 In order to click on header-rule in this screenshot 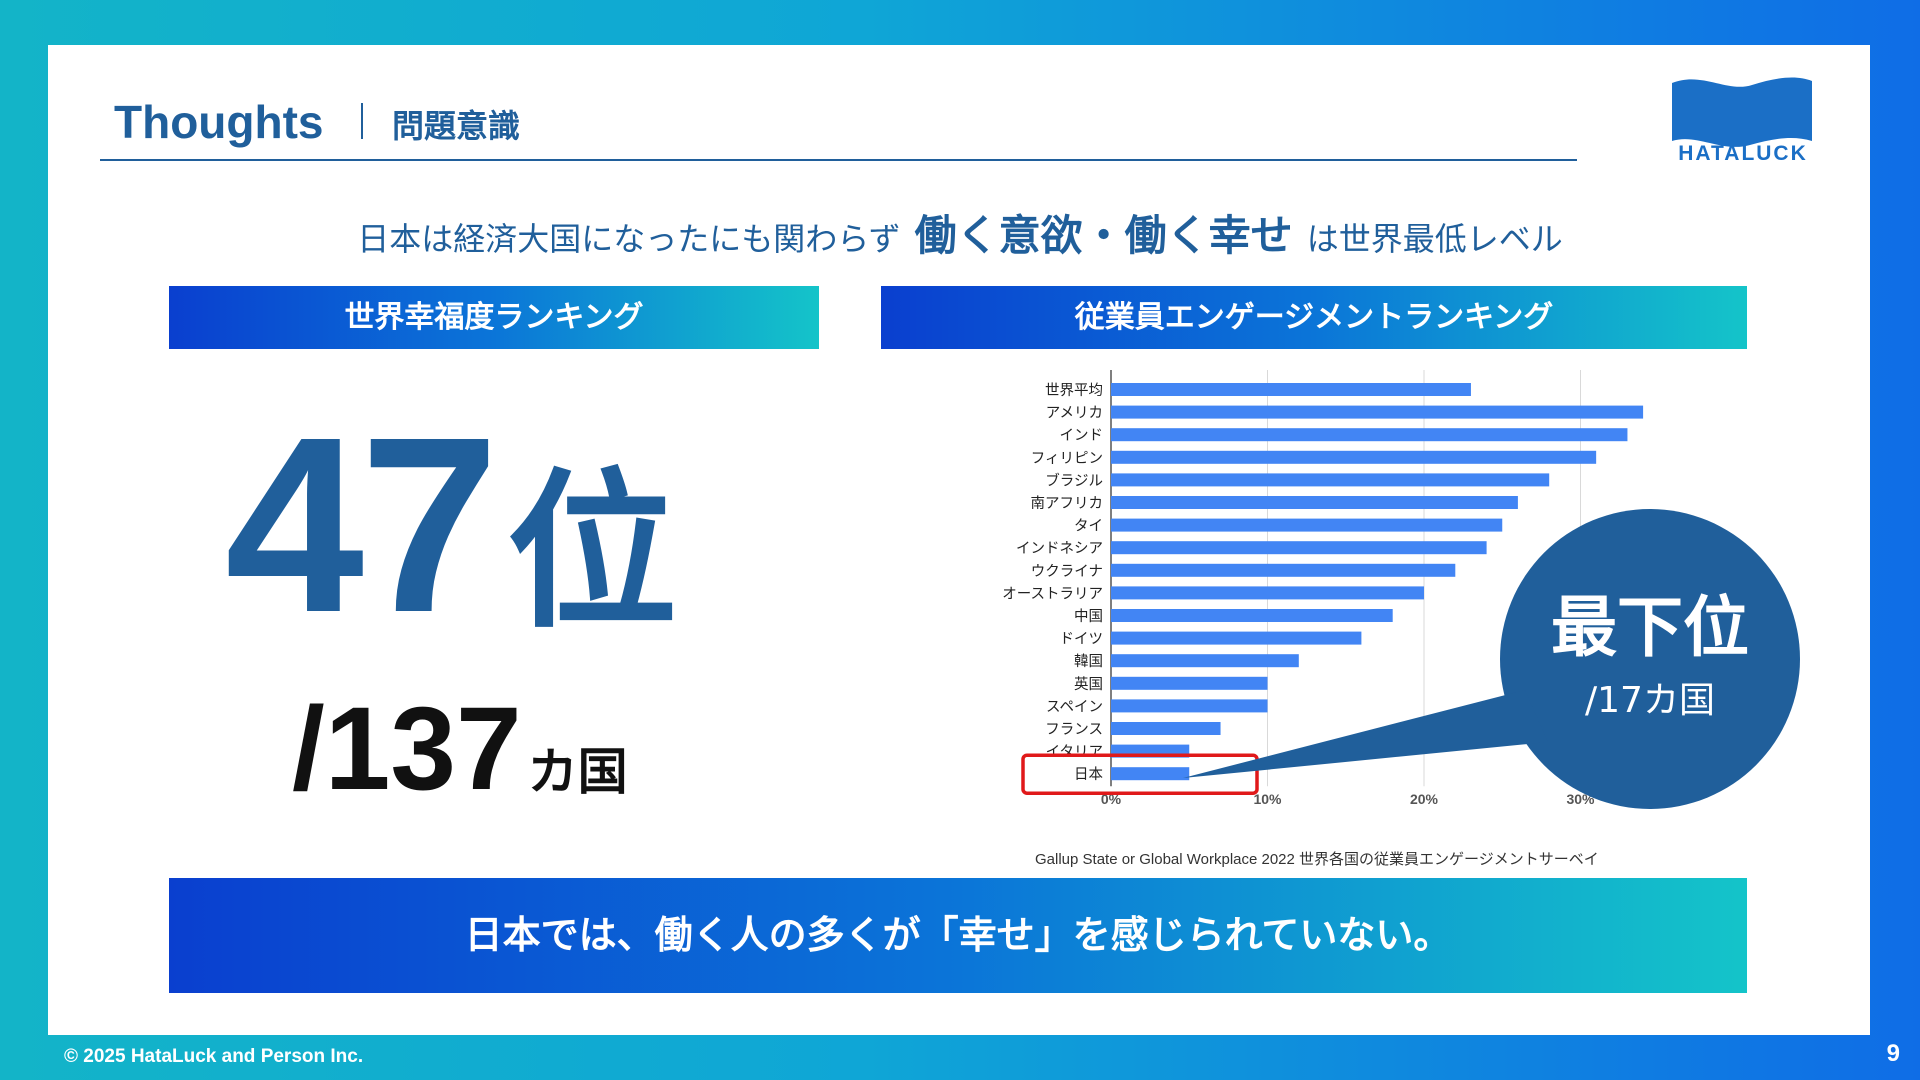, I will do `click(838, 160)`.